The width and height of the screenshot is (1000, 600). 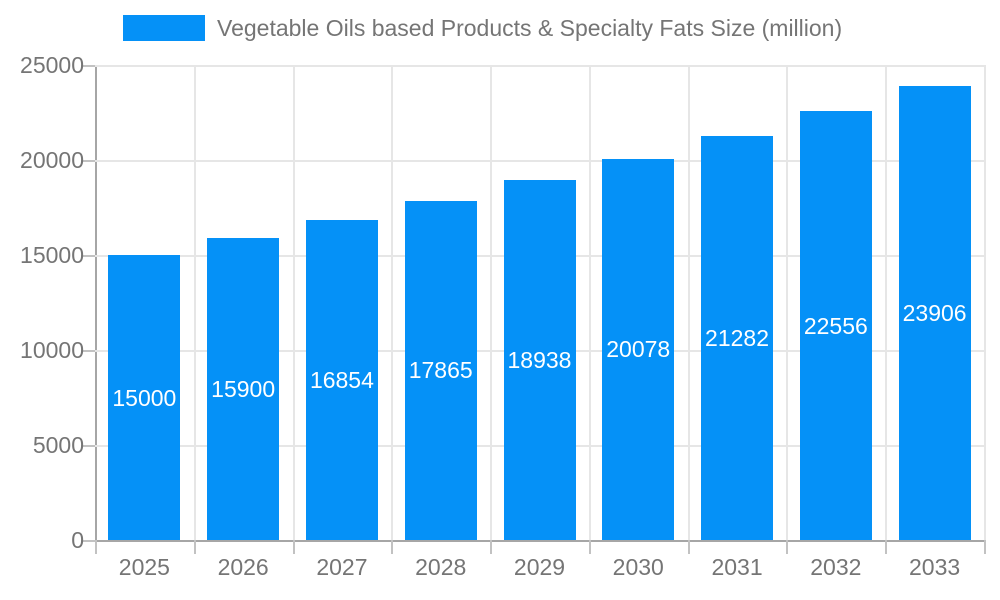 What do you see at coordinates (243, 567) in the screenshot?
I see `x-tick-label: 2026` at bounding box center [243, 567].